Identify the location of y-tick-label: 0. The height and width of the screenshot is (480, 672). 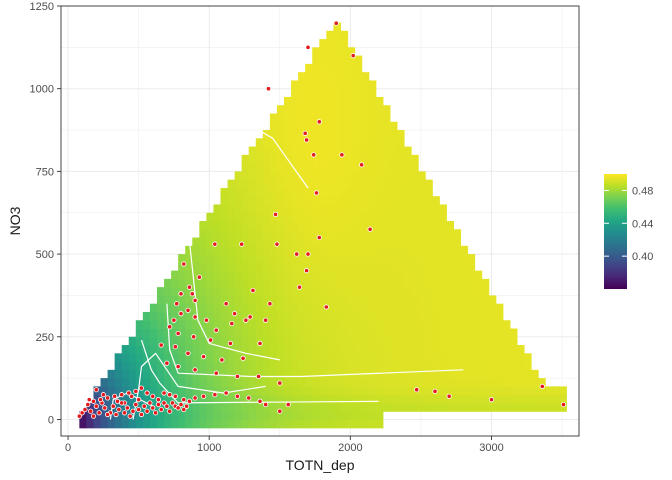
(51, 420).